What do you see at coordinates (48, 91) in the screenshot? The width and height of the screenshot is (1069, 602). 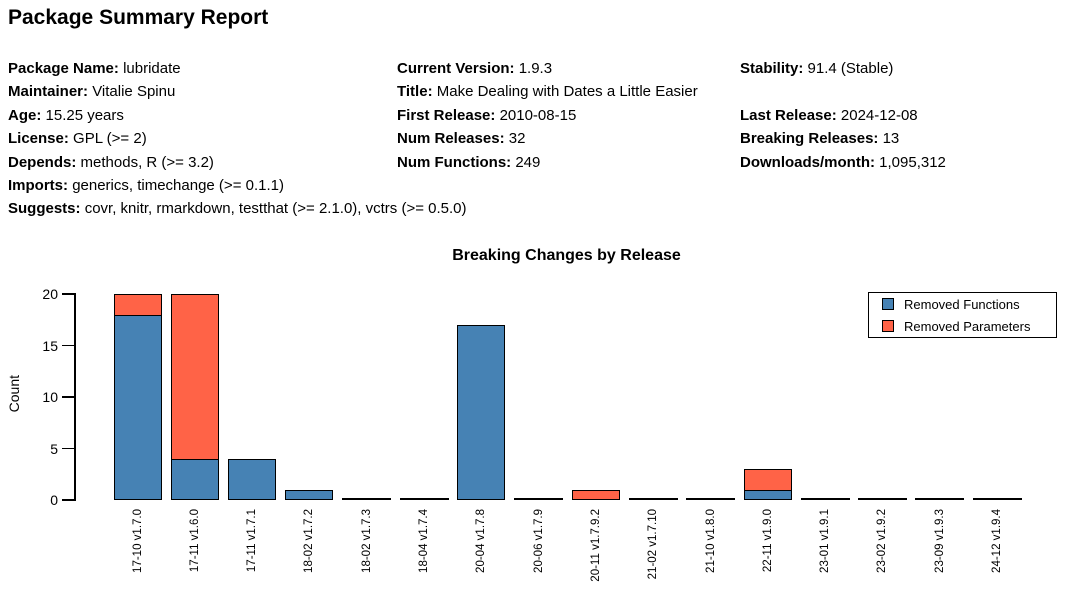 I see `meta-label: Maintainer` at bounding box center [48, 91].